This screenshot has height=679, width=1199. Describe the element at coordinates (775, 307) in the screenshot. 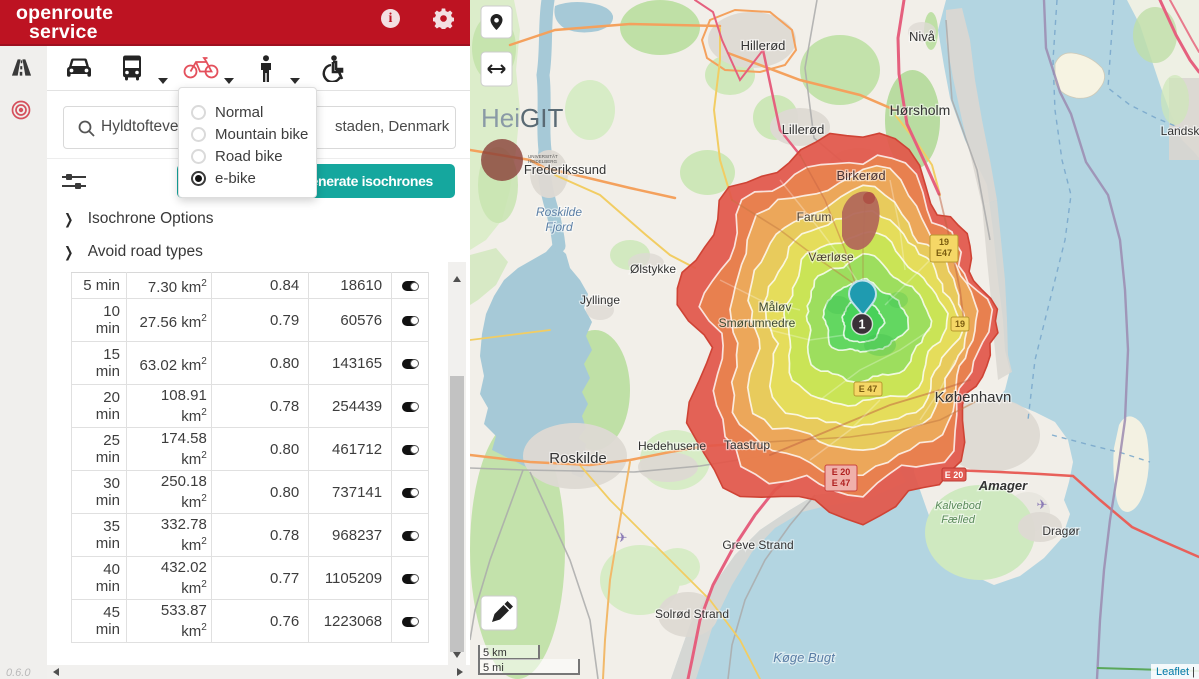

I see `svg-text: Måløv` at that location.